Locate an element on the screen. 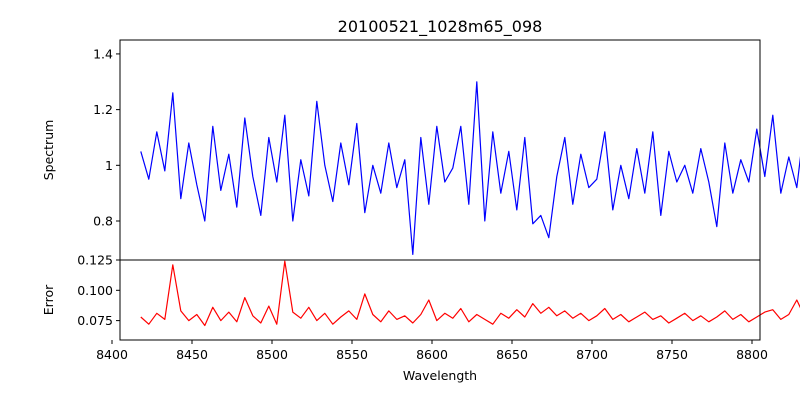  spectrum-y-tick-label: 1 is located at coordinates (109, 165).